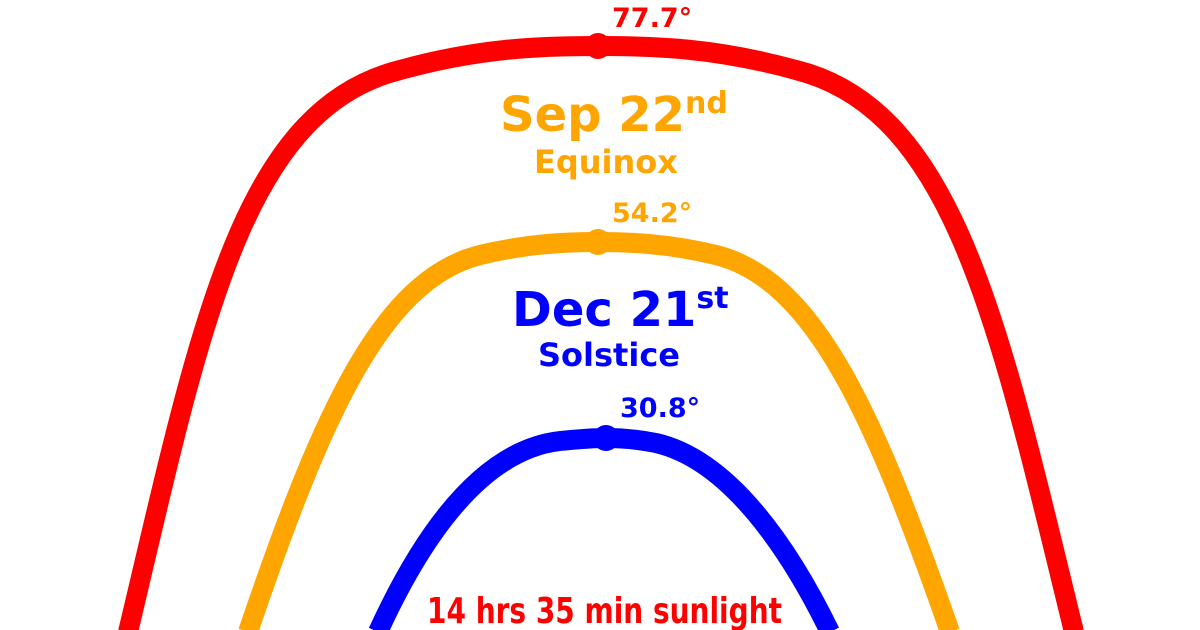  Describe the element at coordinates (706, 103) in the screenshot. I see `equinox-date-suffix: nd` at that location.